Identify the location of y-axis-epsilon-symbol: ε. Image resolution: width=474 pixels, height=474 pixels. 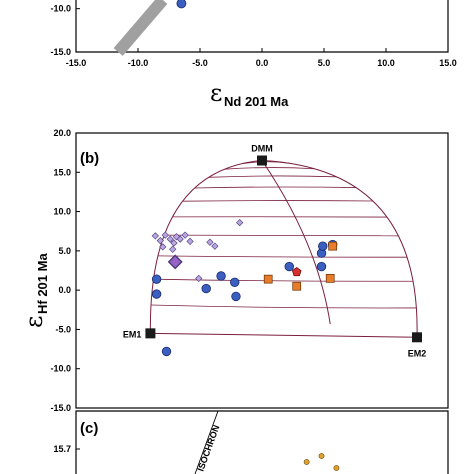
(34, 322).